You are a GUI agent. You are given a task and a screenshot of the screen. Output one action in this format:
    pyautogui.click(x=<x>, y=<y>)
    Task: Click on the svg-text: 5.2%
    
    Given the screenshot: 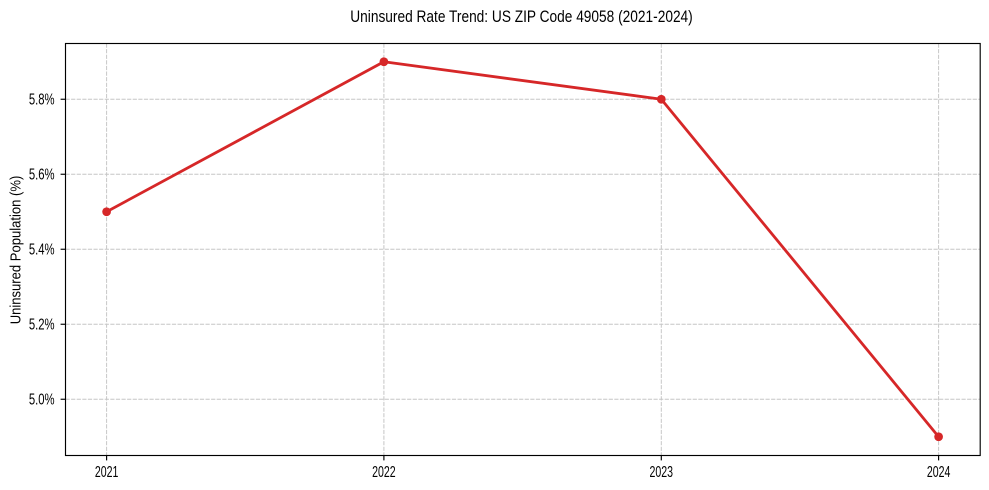 What is the action you would take?
    pyautogui.click(x=42, y=324)
    